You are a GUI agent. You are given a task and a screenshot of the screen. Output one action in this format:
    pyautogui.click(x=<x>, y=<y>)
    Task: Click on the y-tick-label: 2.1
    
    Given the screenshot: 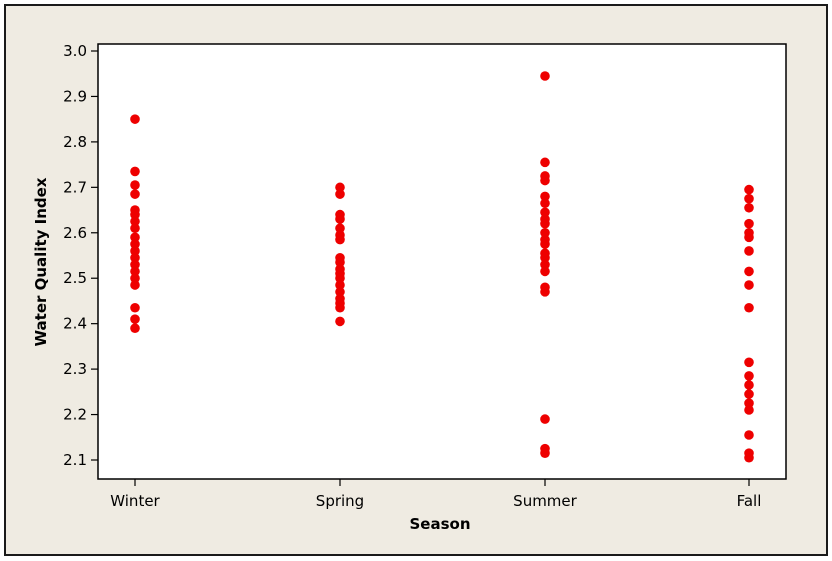 What is the action you would take?
    pyautogui.click(x=75, y=460)
    